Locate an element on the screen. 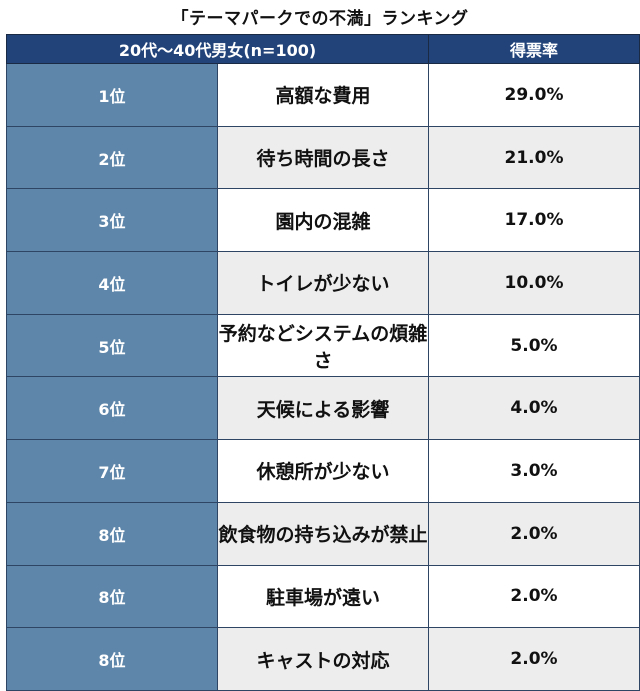 This screenshot has height=691, width=640. rank-cell: 7位 is located at coordinates (112, 471).